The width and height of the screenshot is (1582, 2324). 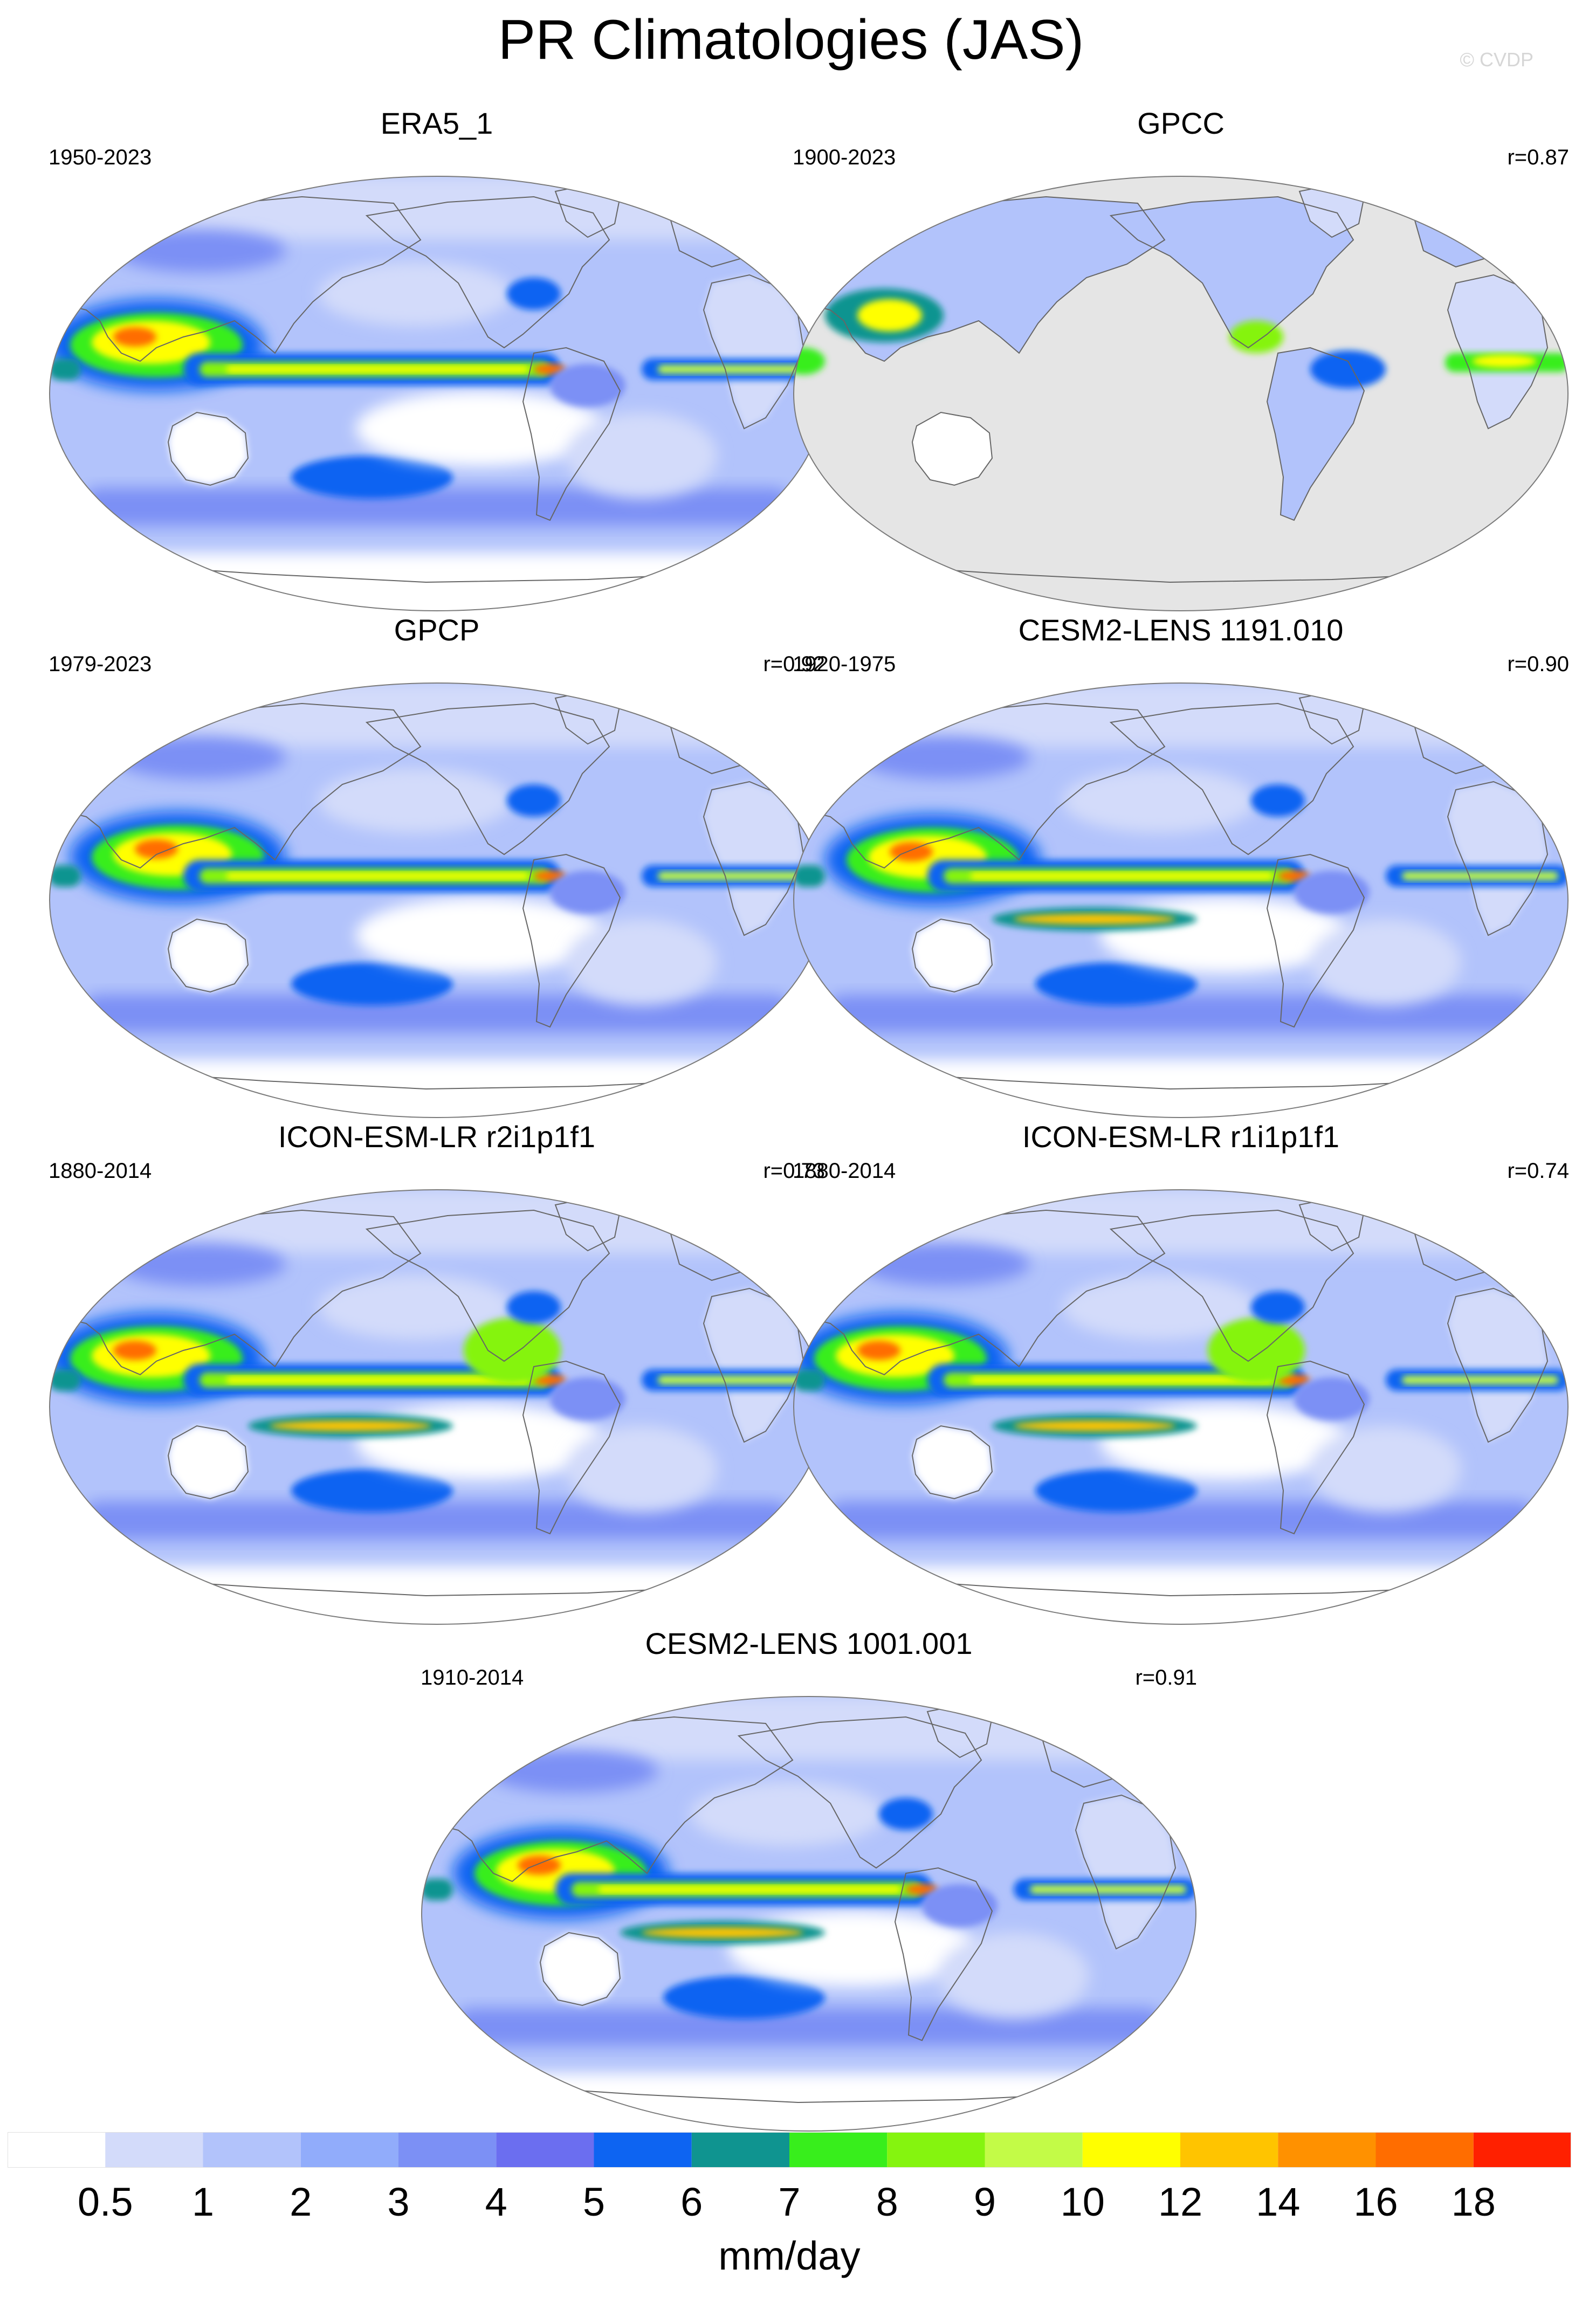 What do you see at coordinates (1181, 1137) in the screenshot?
I see `panel-title: ICON-ESM-LR r1i1p1f1` at bounding box center [1181, 1137].